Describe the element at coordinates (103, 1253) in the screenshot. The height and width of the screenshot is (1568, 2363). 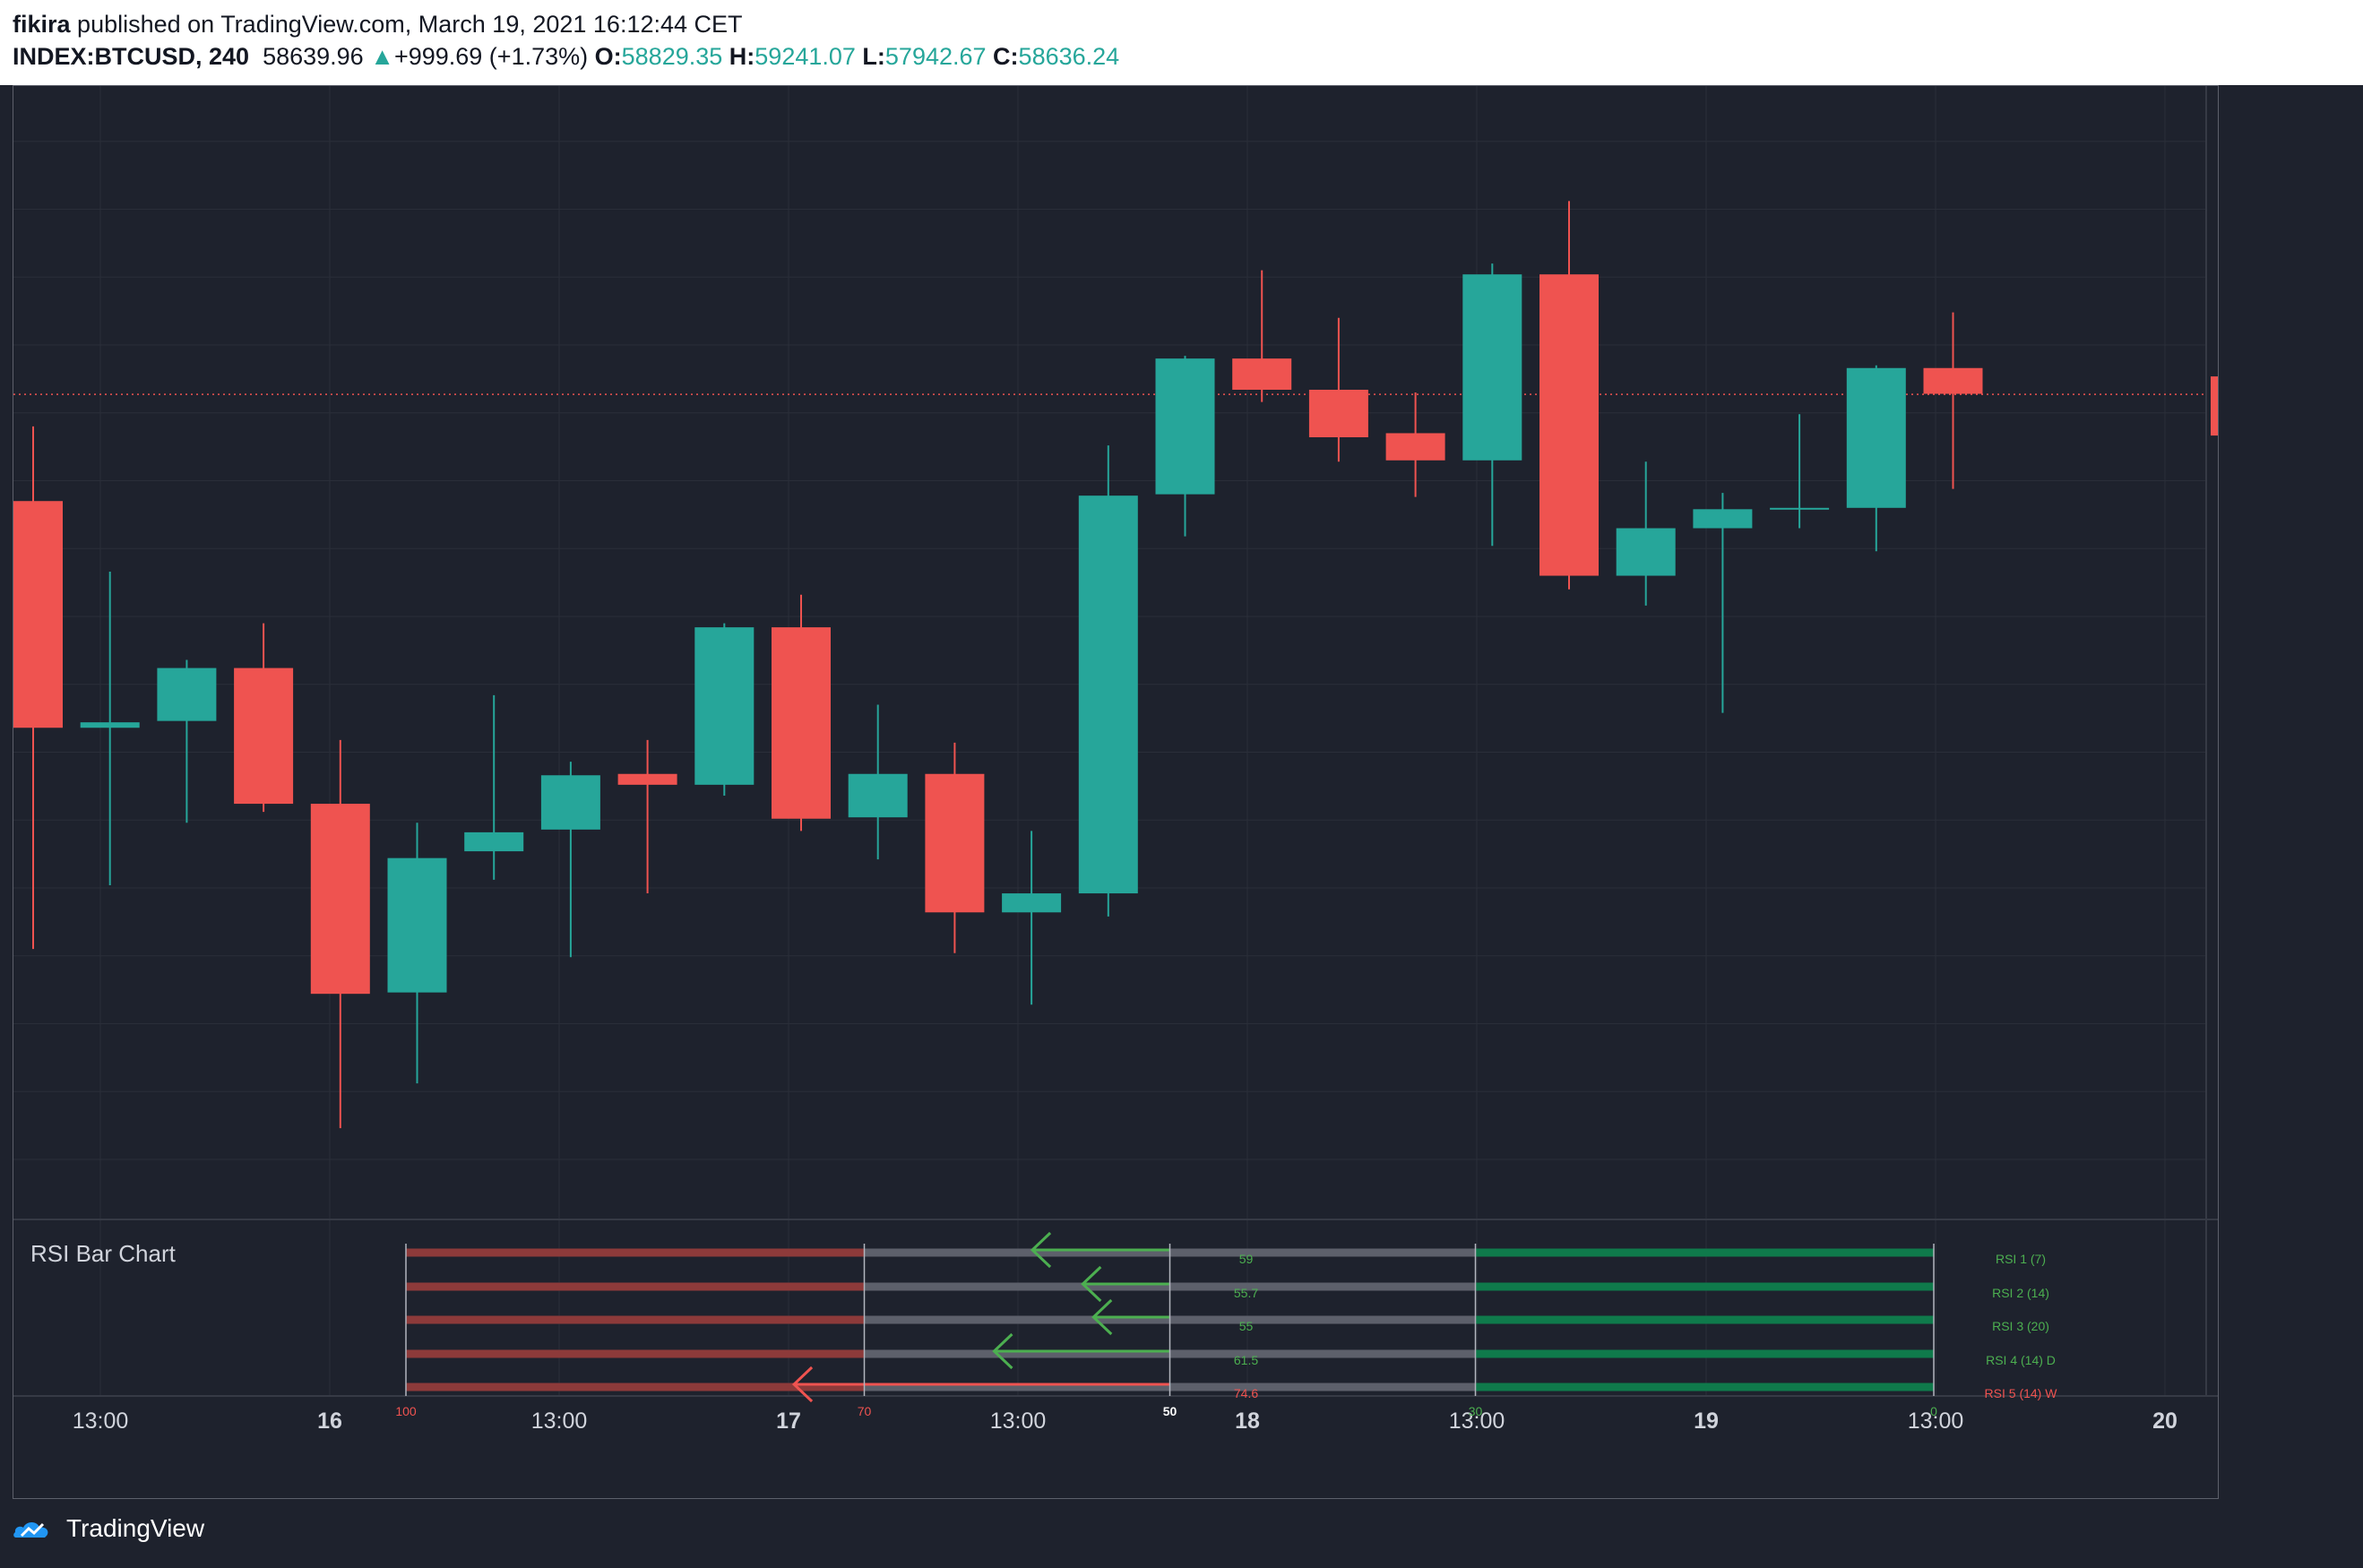
I see `indicator-title: RSI Bar Chart` at that location.